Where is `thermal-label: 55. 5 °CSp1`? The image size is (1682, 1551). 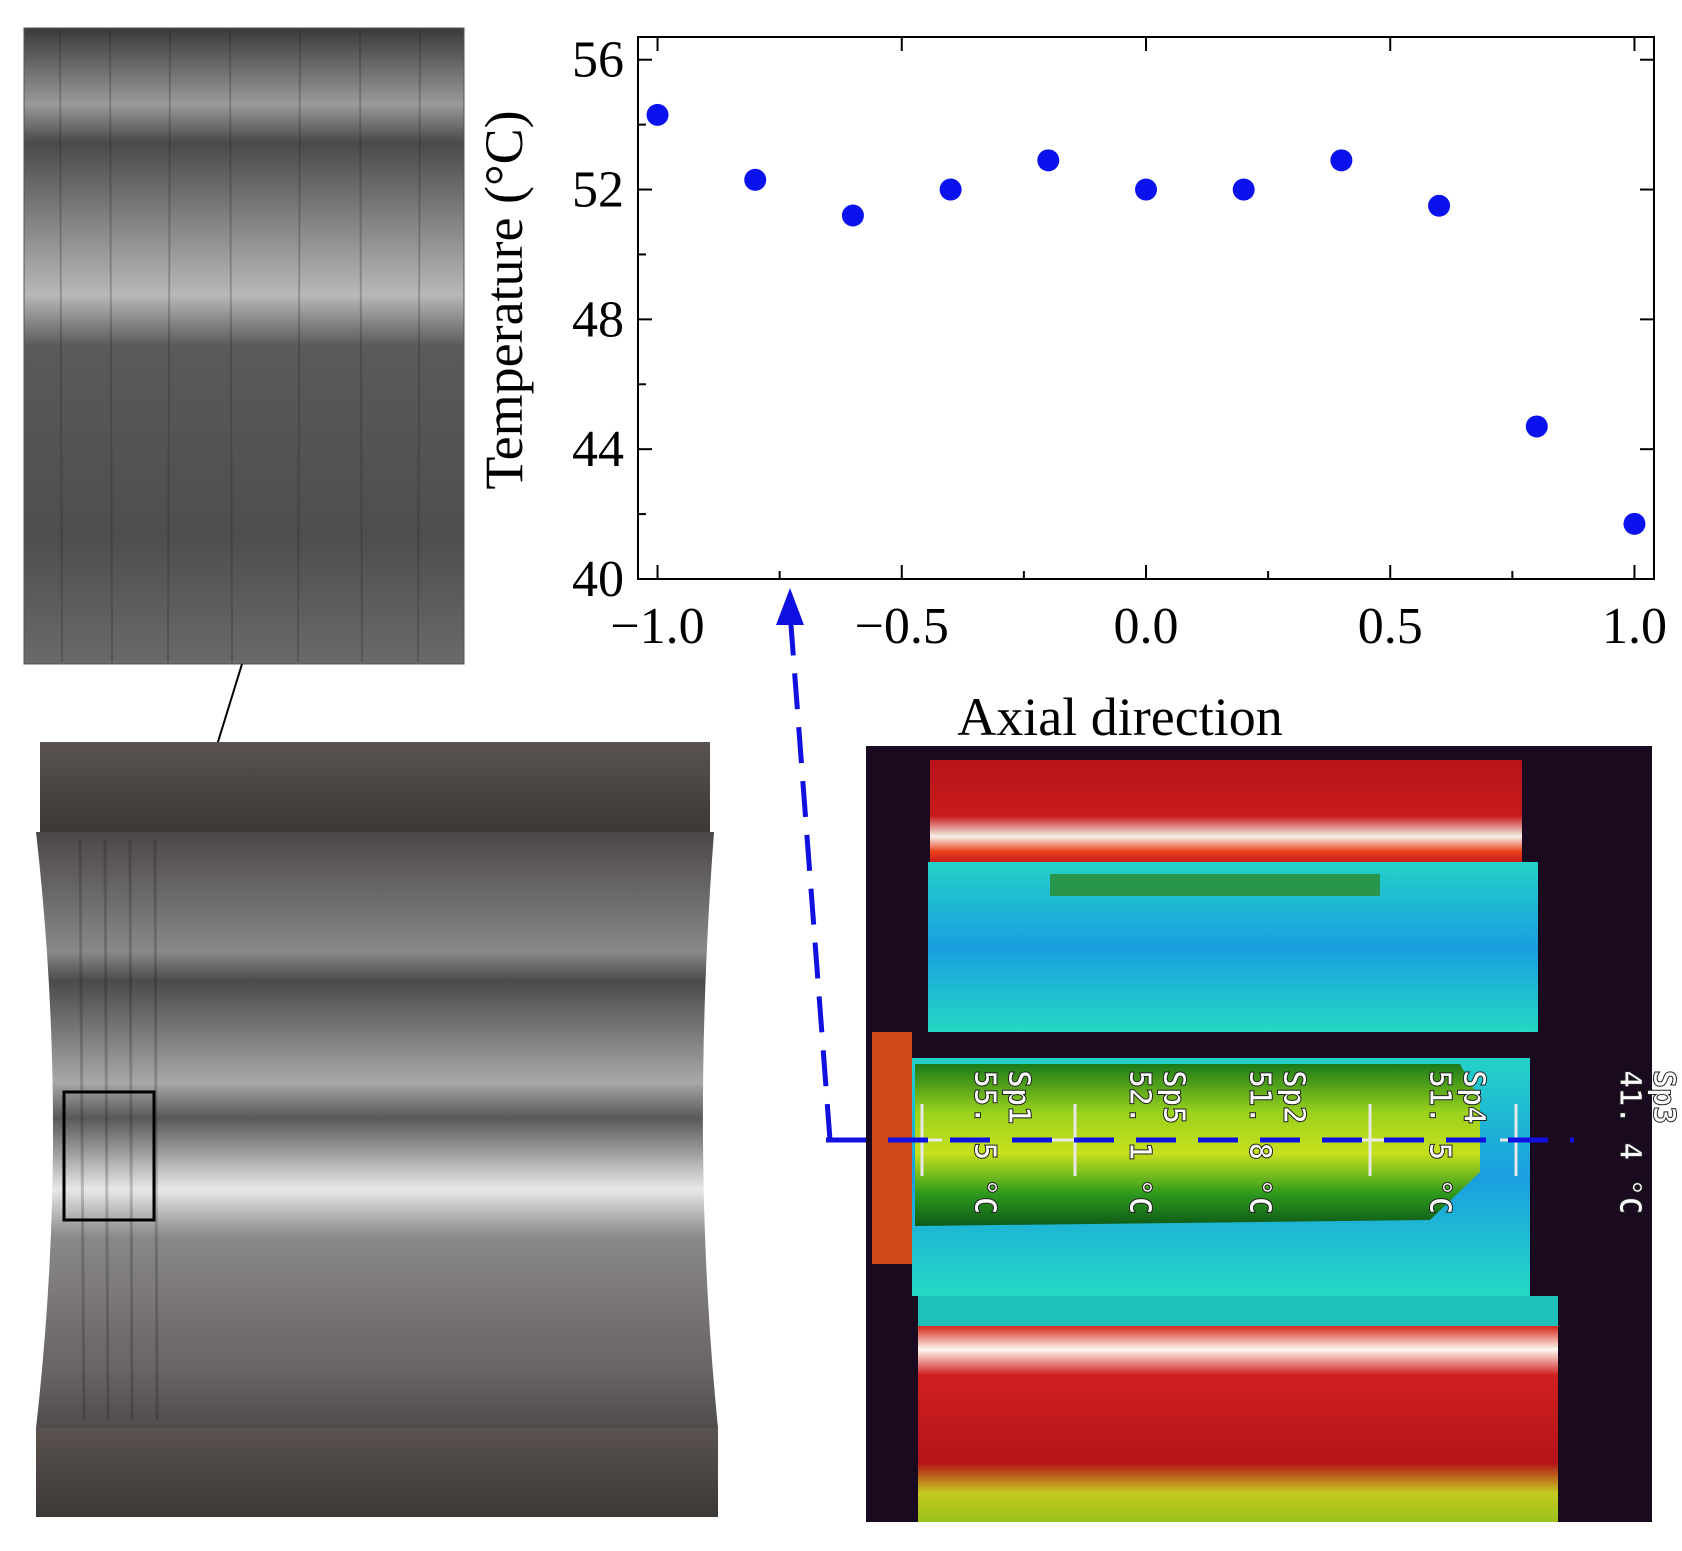
thermal-label: 55. 5 °CSp1 is located at coordinates (1002, 1143).